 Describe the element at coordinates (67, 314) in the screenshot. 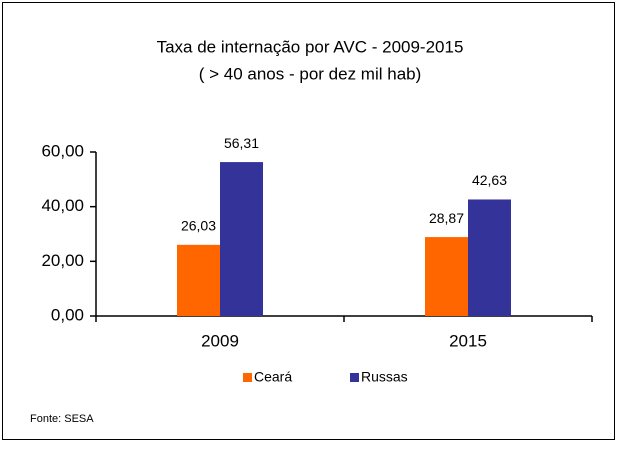

I see `y-tick-label: 0,00` at that location.